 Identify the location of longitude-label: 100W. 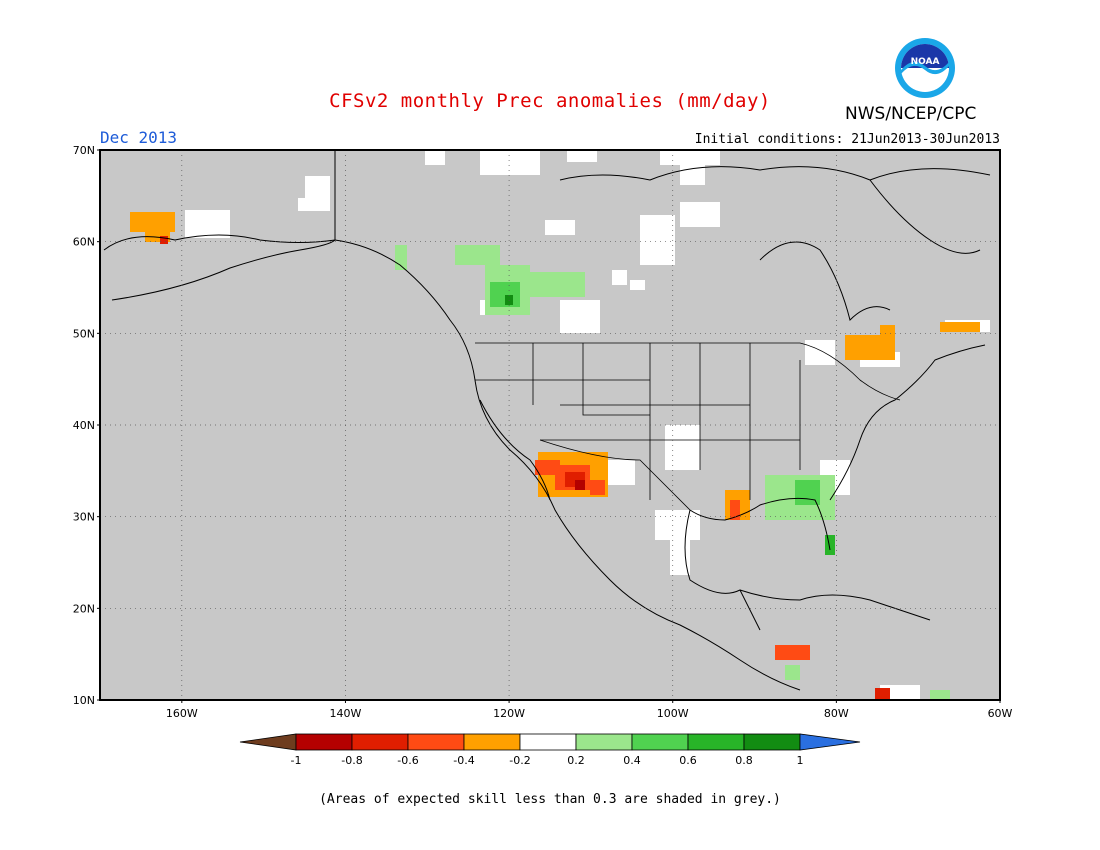
(673, 713).